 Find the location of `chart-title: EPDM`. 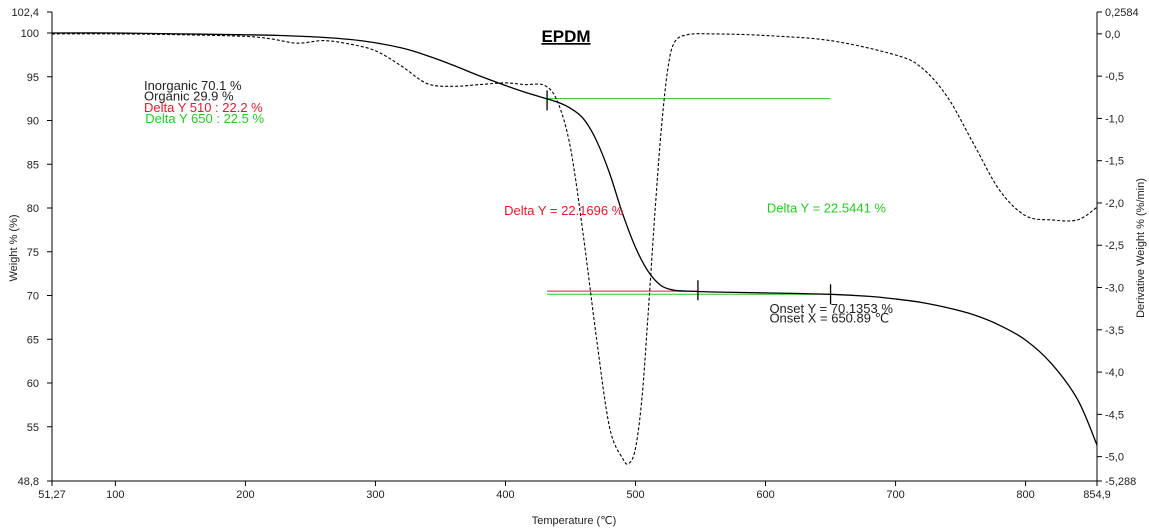

chart-title: EPDM is located at coordinates (565, 36).